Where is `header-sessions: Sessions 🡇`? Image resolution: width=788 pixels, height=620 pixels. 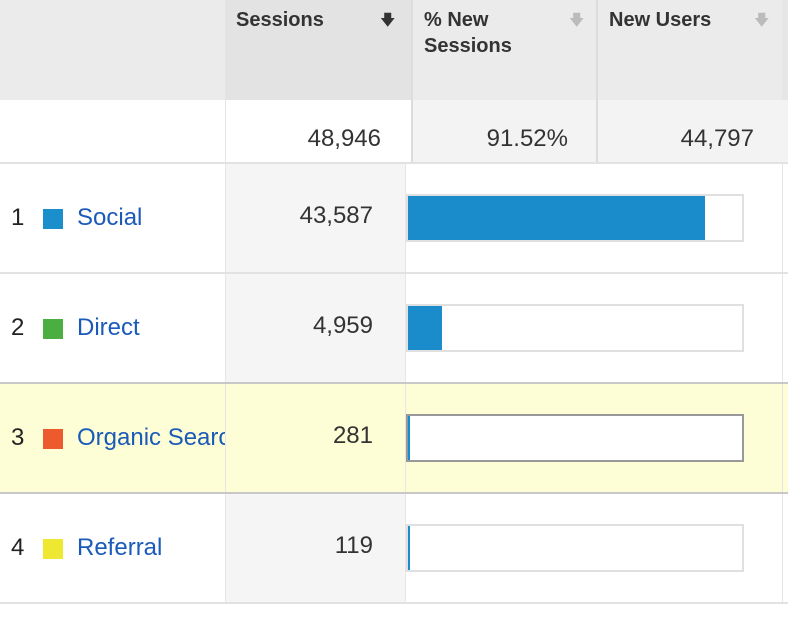
header-sessions: Sessions 🡇 is located at coordinates (318, 50).